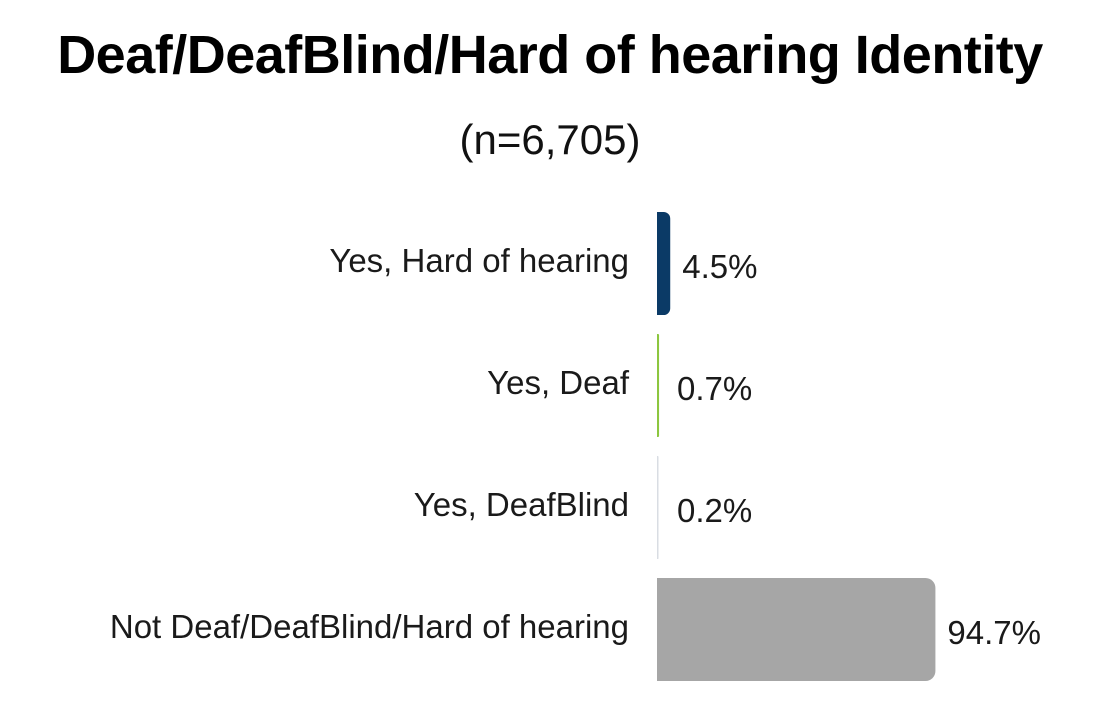 The width and height of the screenshot is (1100, 710). I want to click on category-label: Yes, Hard of hearing, so click(479, 260).